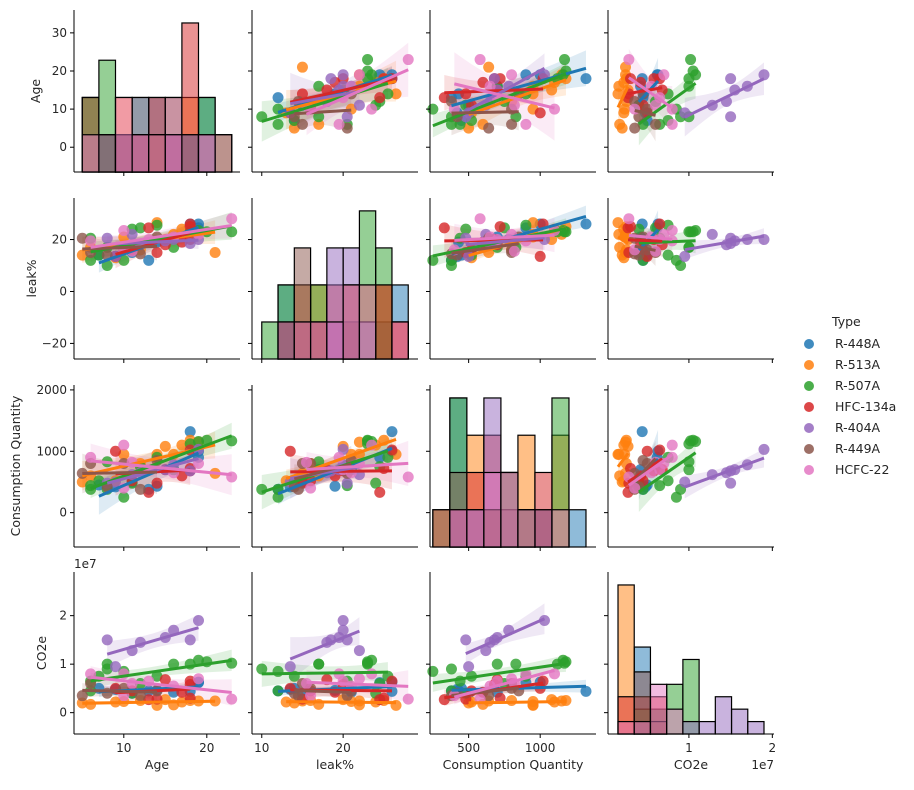 This screenshot has width=914, height=790. I want to click on y-tick-label: 20, so click(59, 71).